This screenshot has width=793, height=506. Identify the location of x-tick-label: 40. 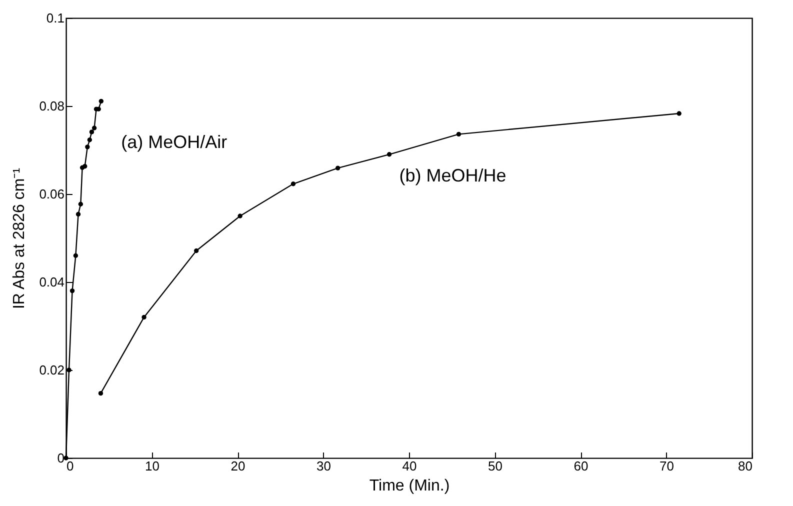
(409, 466).